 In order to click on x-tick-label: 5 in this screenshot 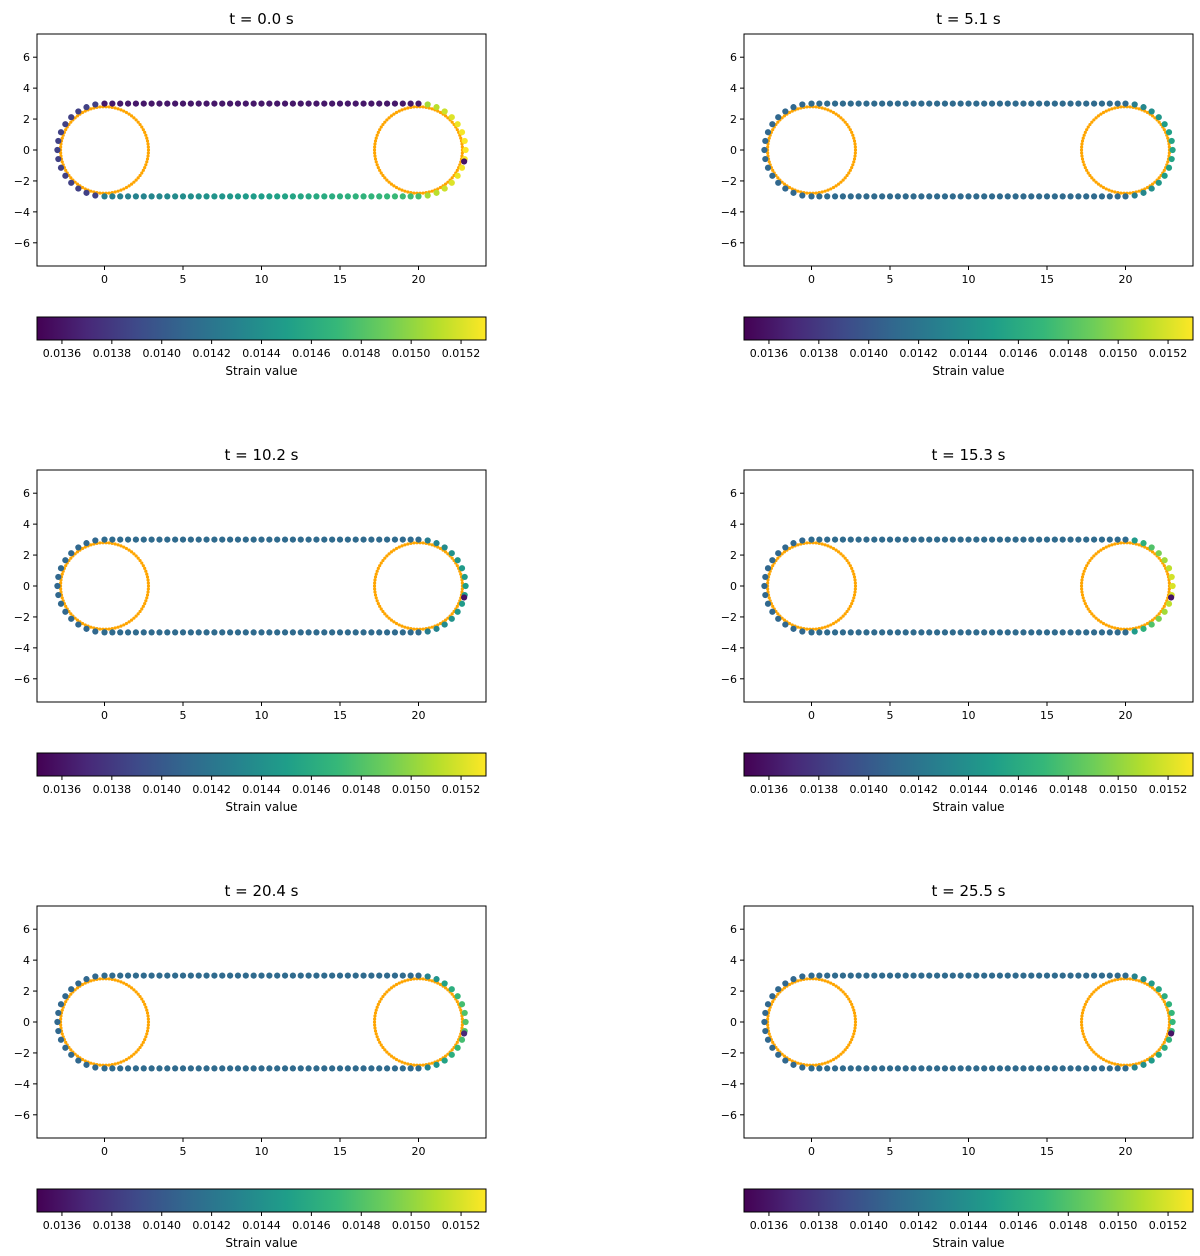, I will do `click(183, 1151)`.